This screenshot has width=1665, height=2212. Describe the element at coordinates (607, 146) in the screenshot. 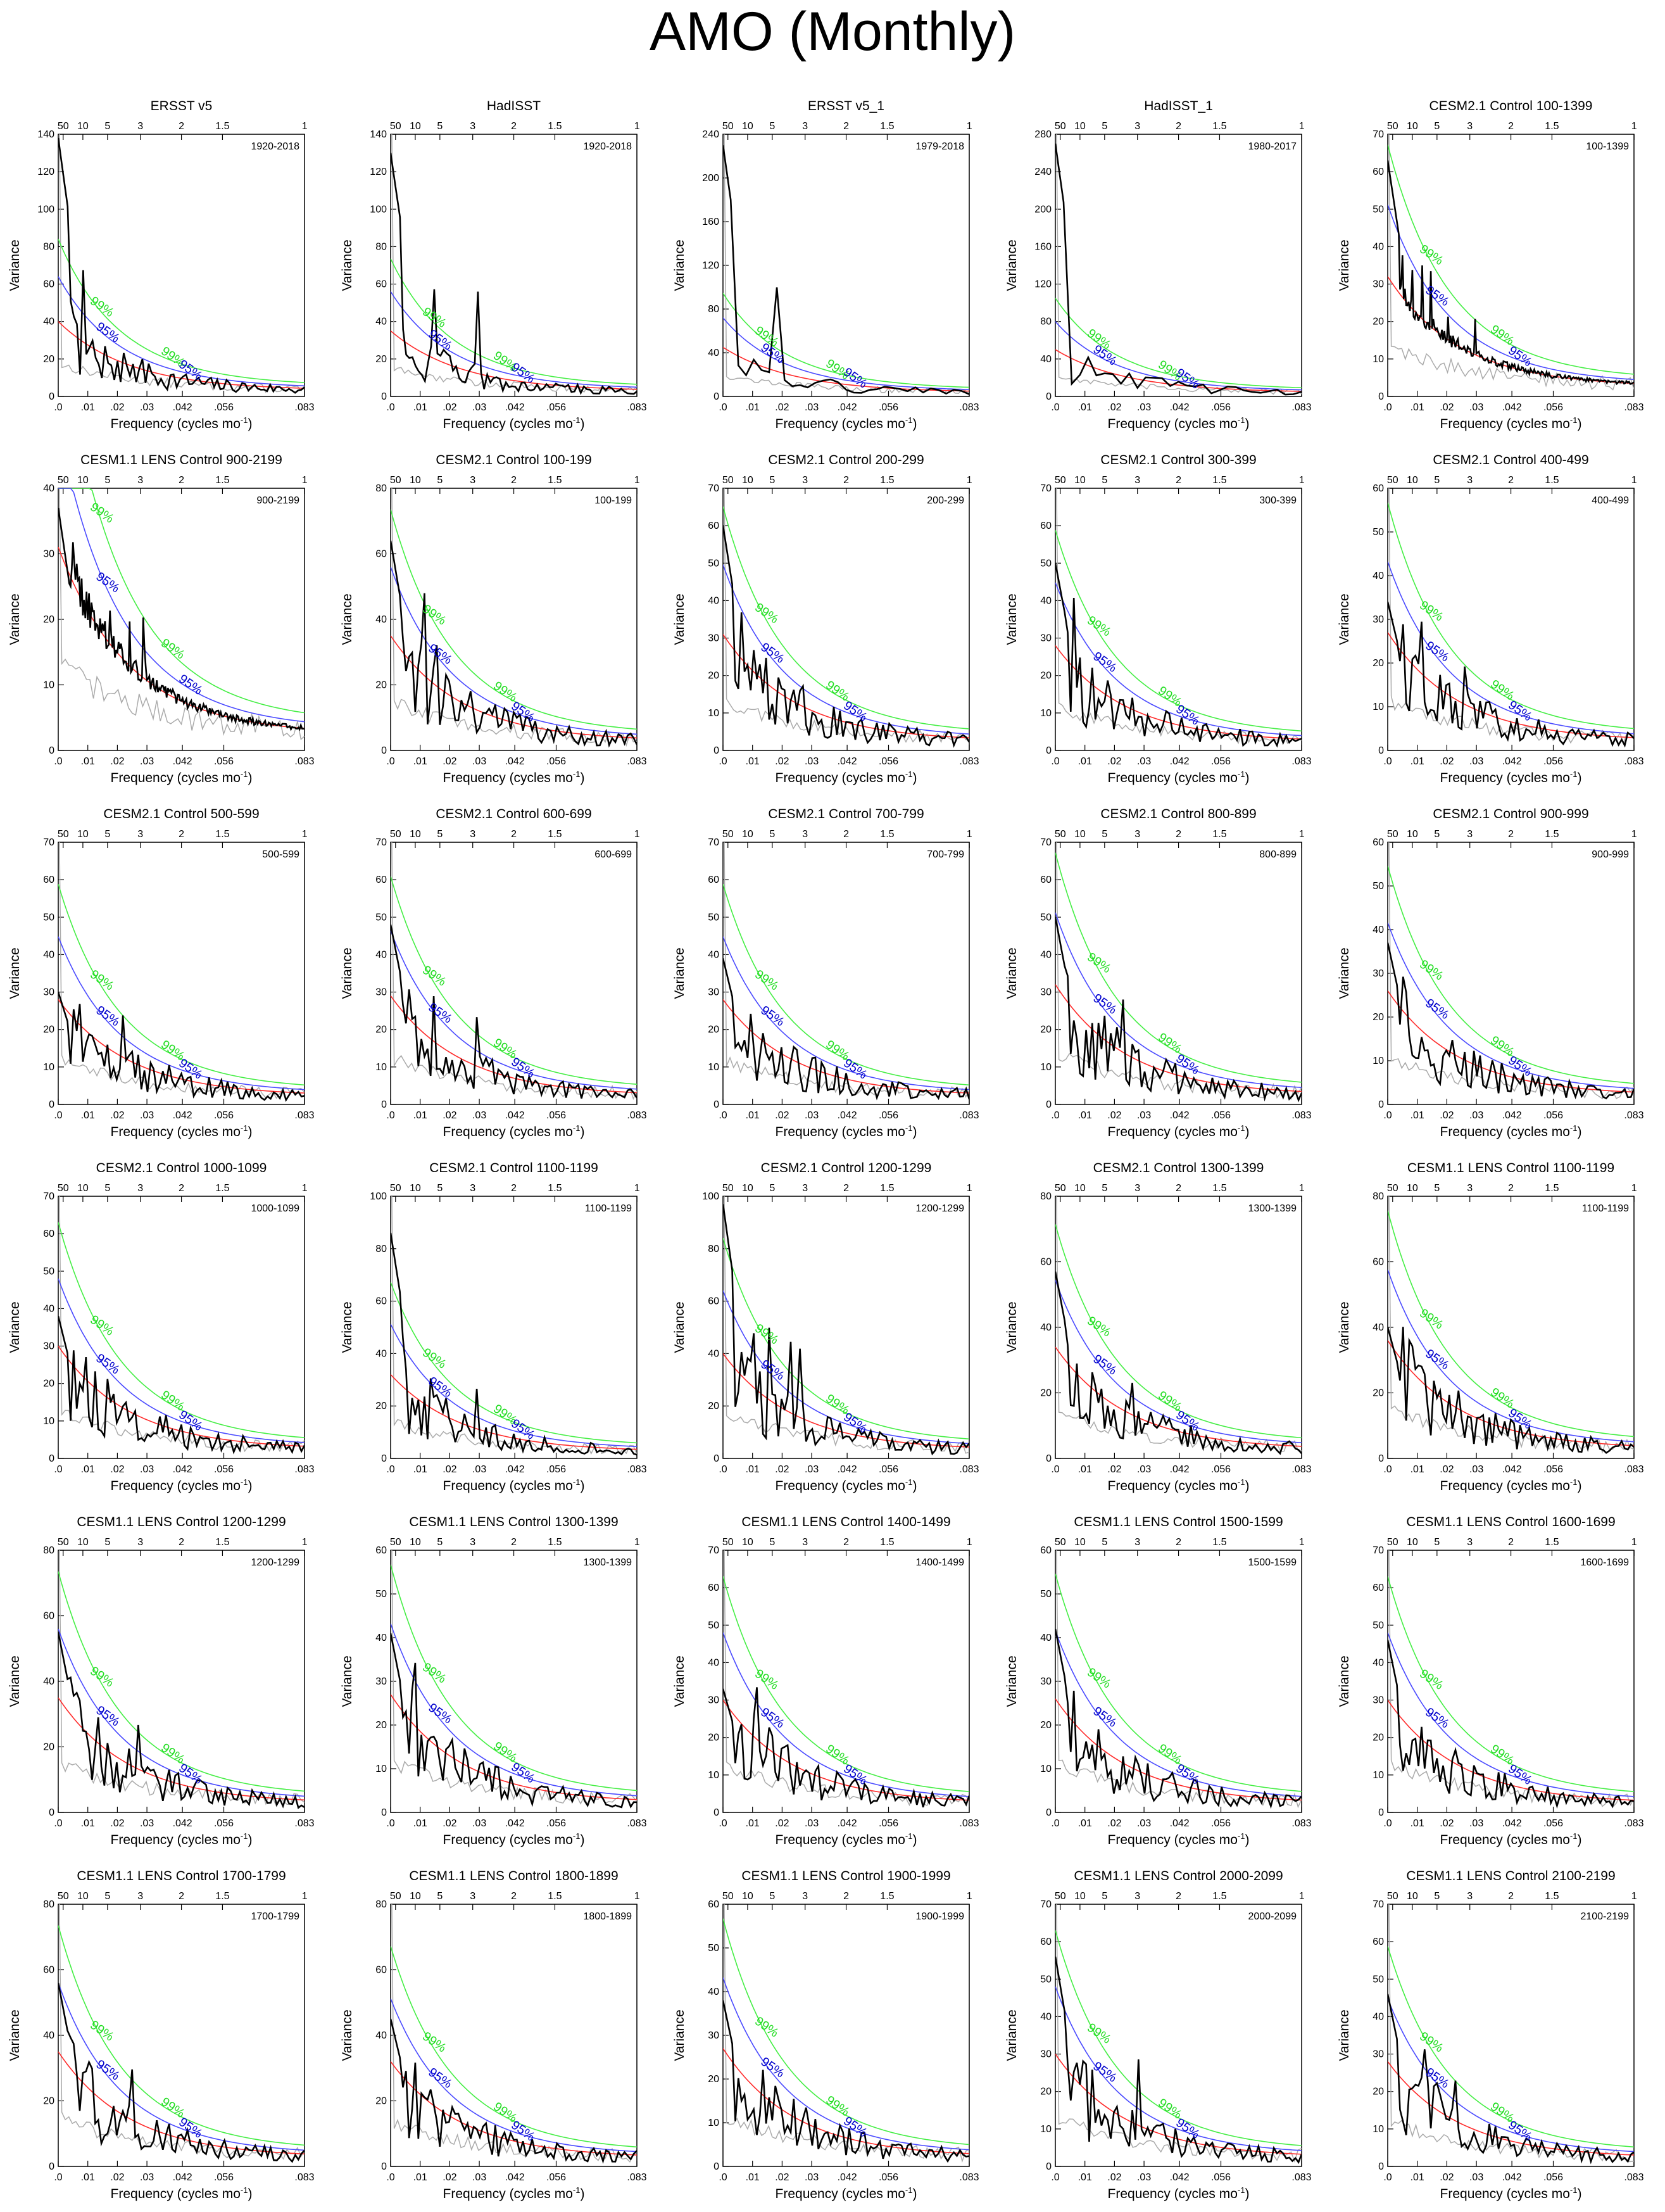

I see `period-label: 1920-2018` at that location.